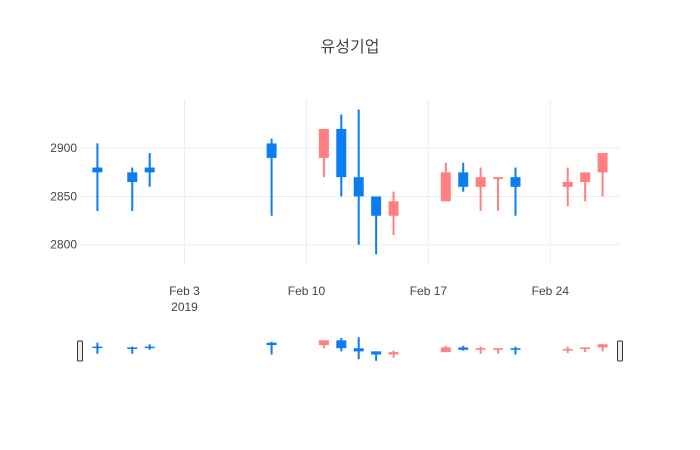 The width and height of the screenshot is (700, 450). I want to click on y-tick-label: 2800, so click(63, 245).